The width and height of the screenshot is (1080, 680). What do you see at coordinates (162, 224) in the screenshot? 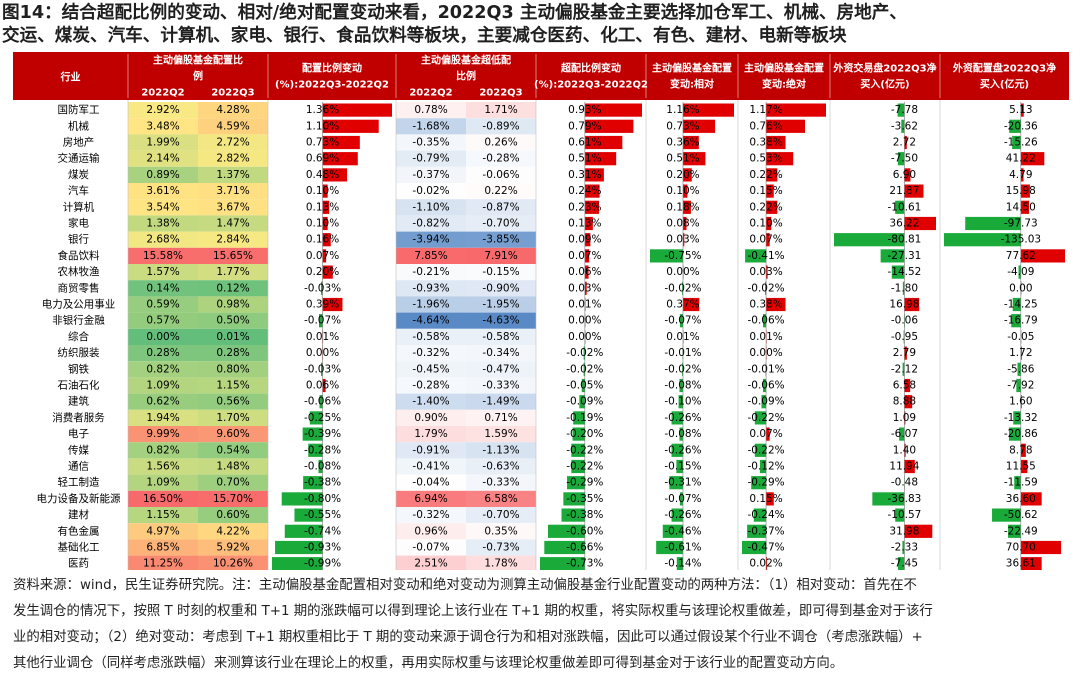
I see `weight-q2-value: 1.38%` at bounding box center [162, 224].